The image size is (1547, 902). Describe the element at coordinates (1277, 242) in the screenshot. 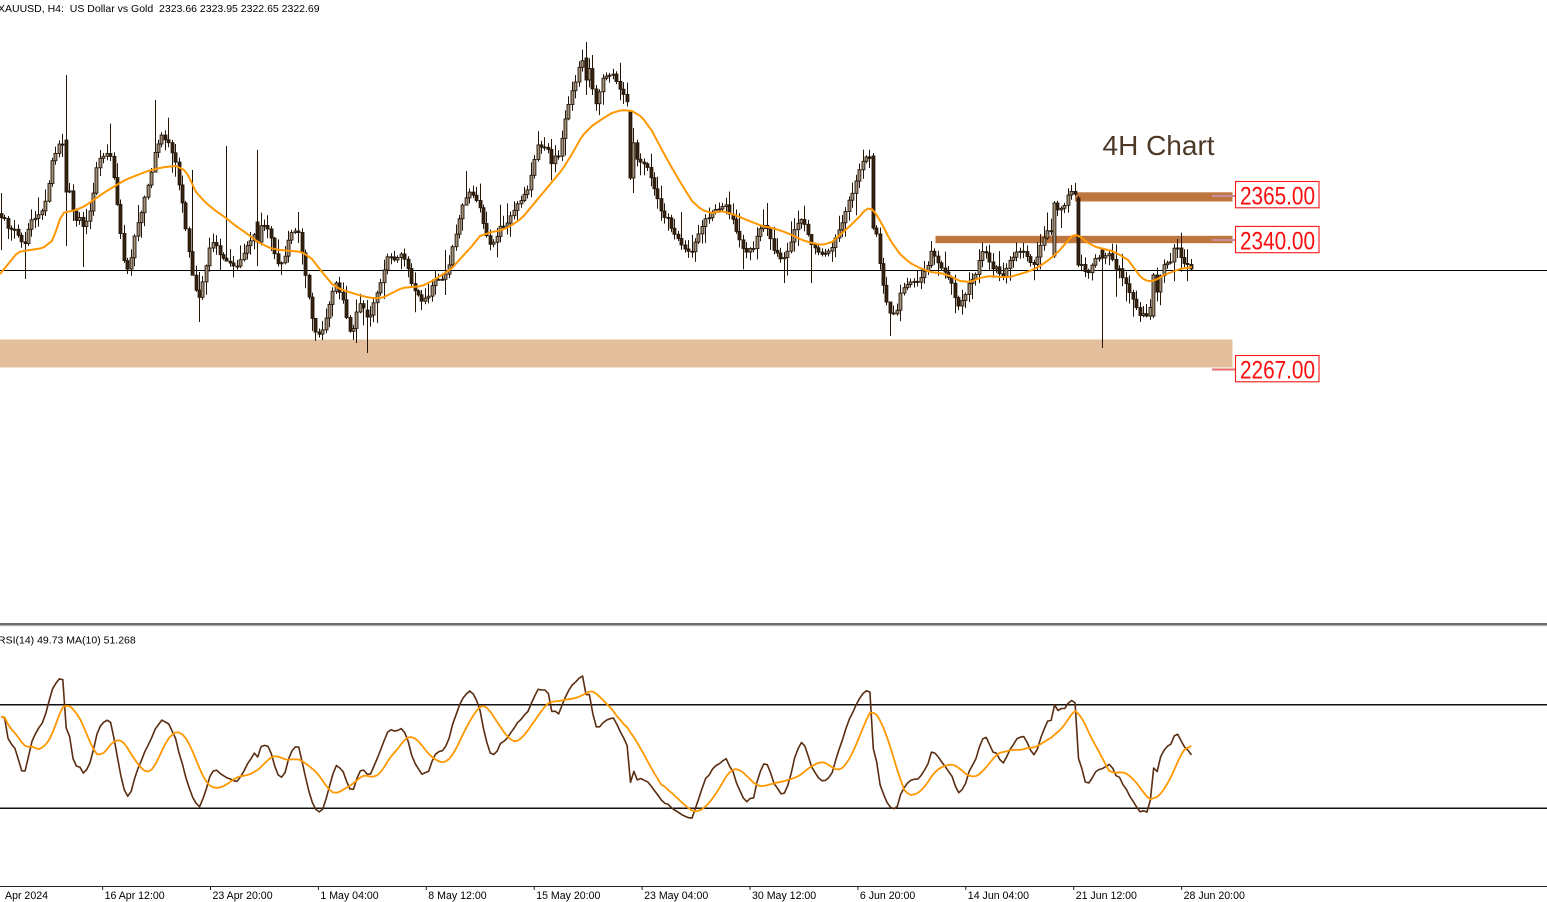

I see `svg-text: 2340.00` at that location.